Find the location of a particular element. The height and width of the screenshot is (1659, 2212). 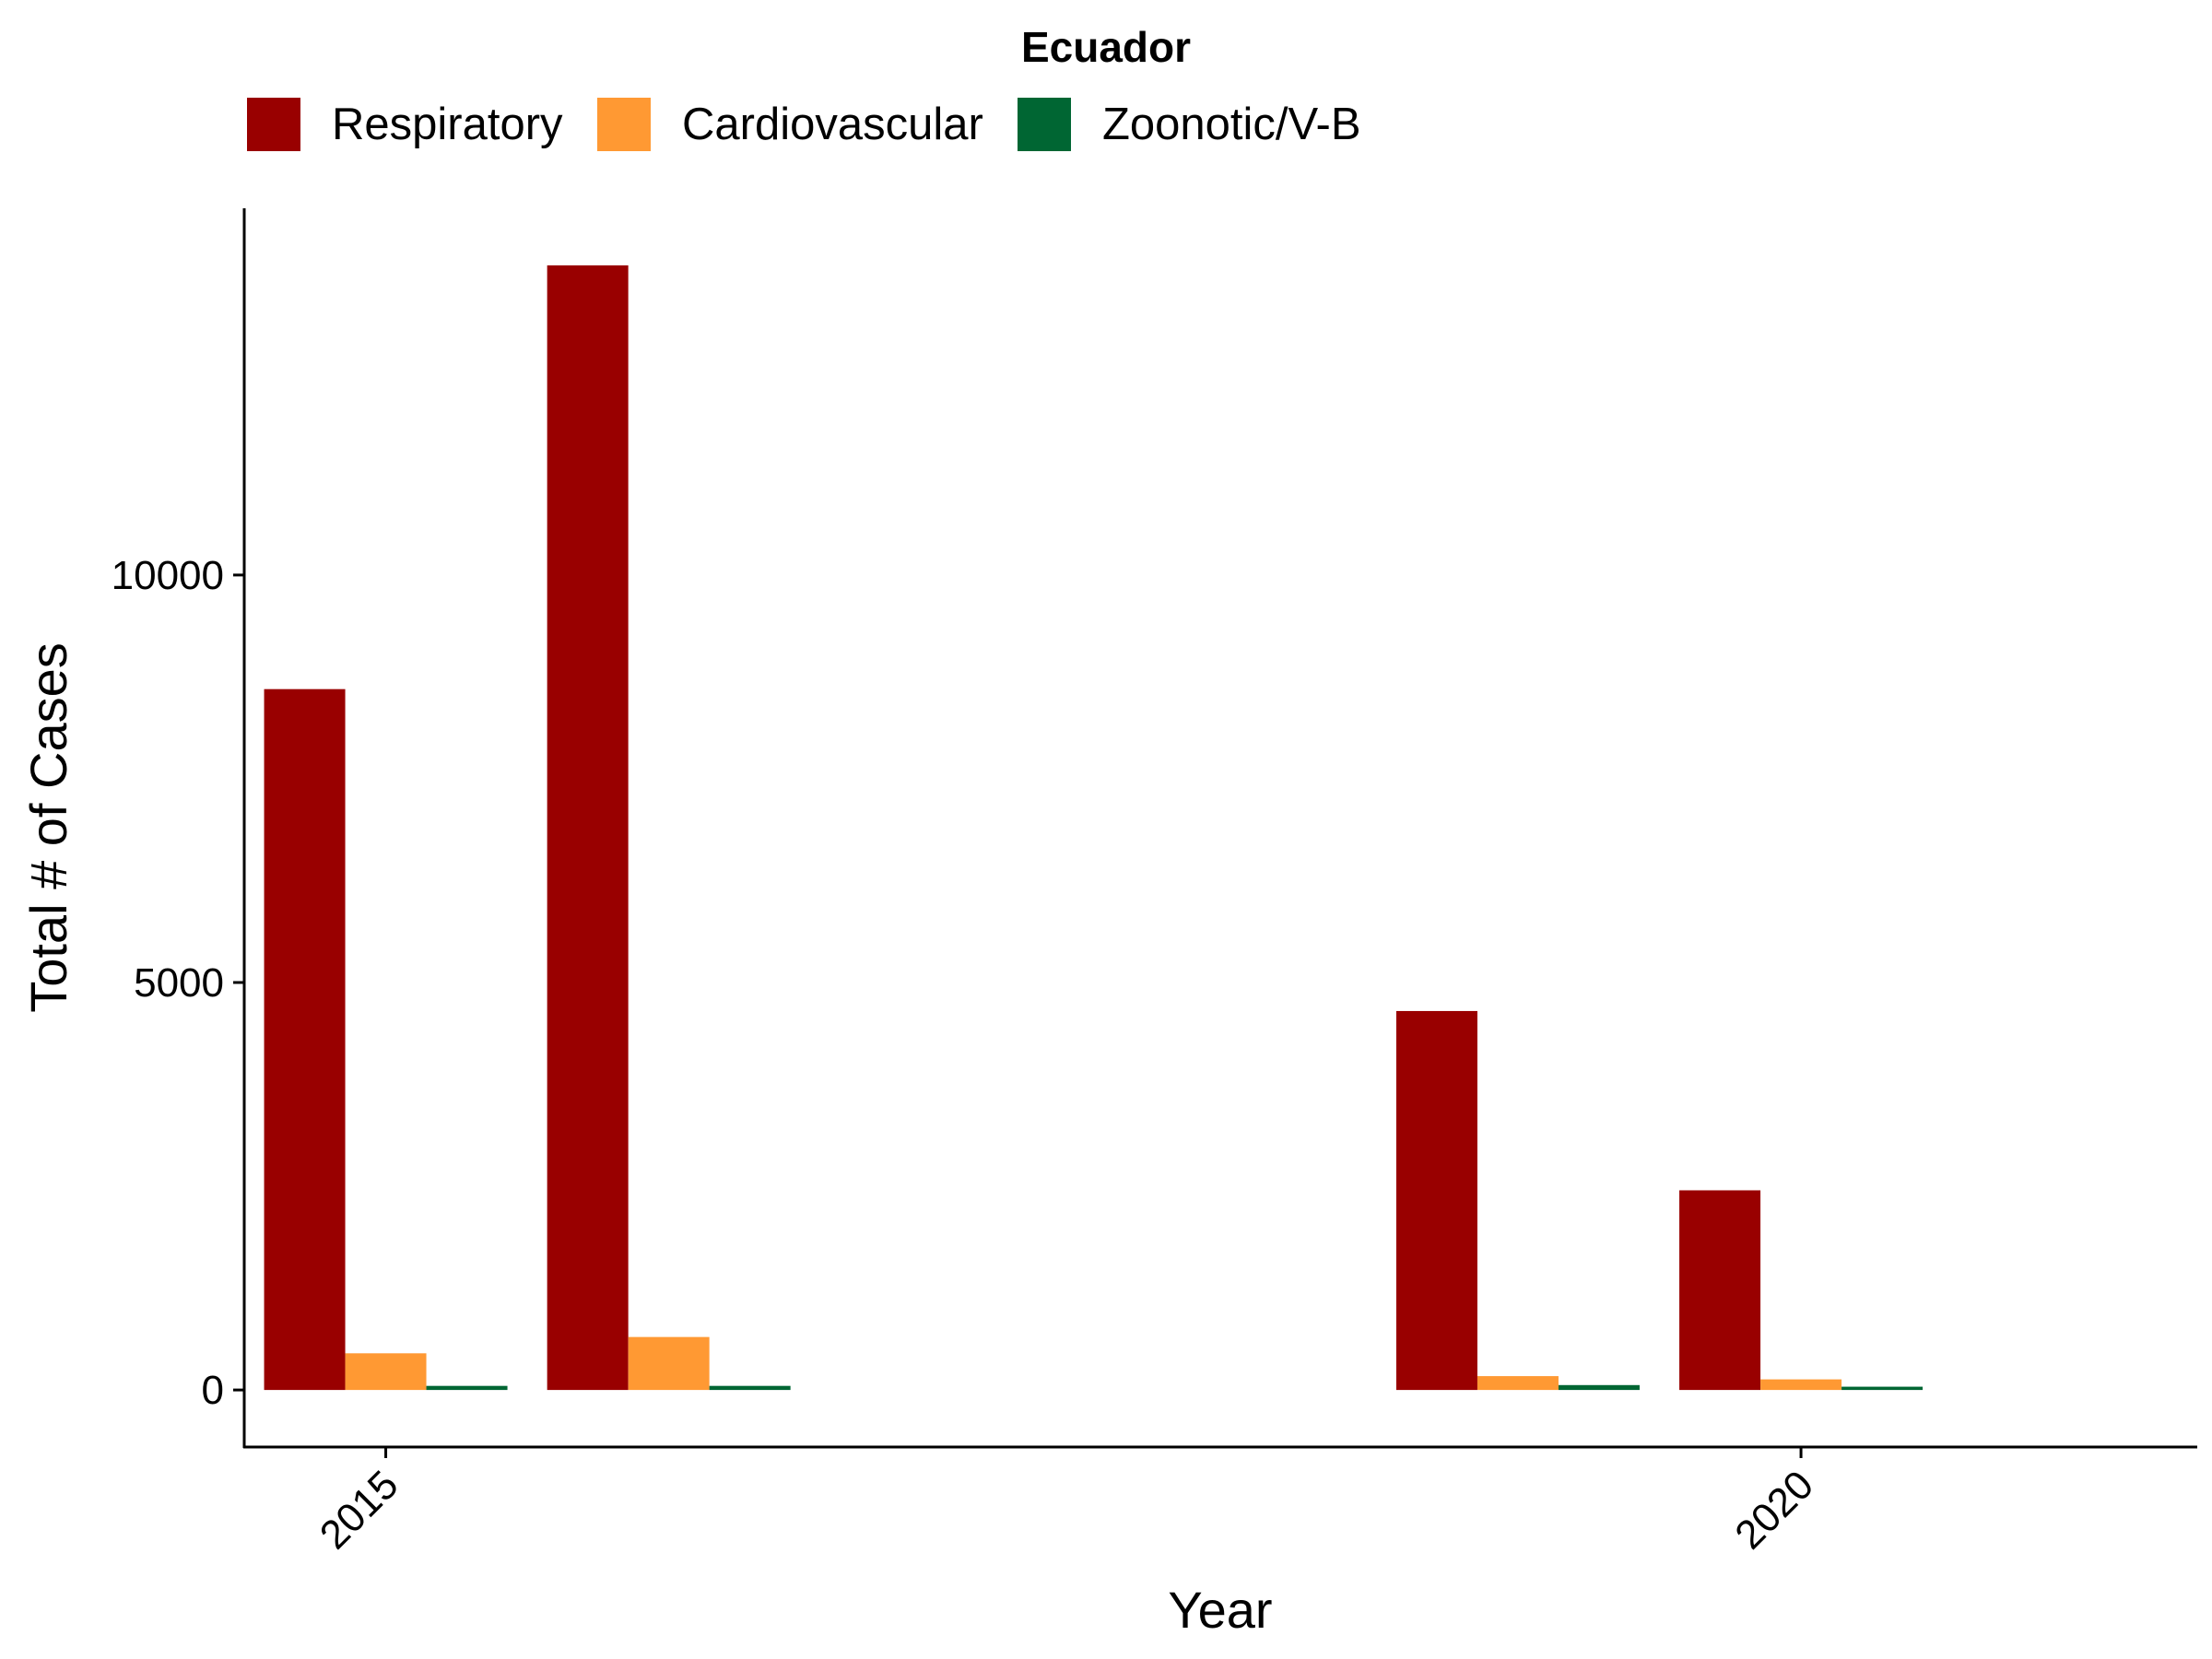

legend-swatch-cardiovascular is located at coordinates (624, 124).